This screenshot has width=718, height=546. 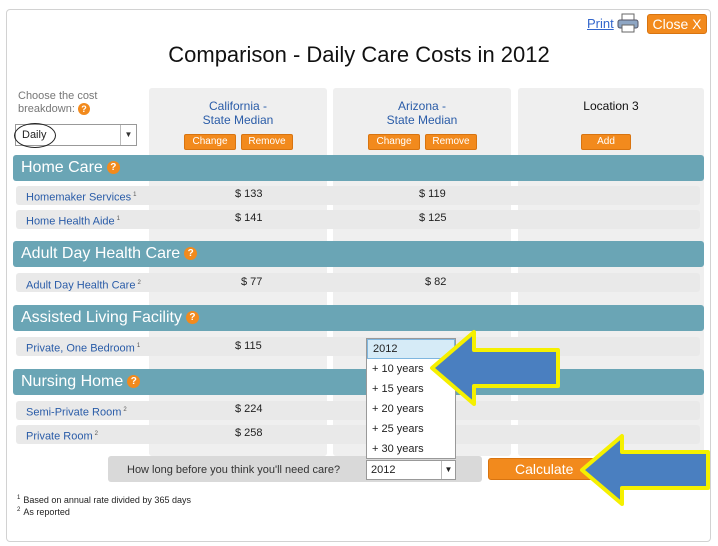 I want to click on row-label: Adult Day Health Care 2, so click(x=83, y=285).